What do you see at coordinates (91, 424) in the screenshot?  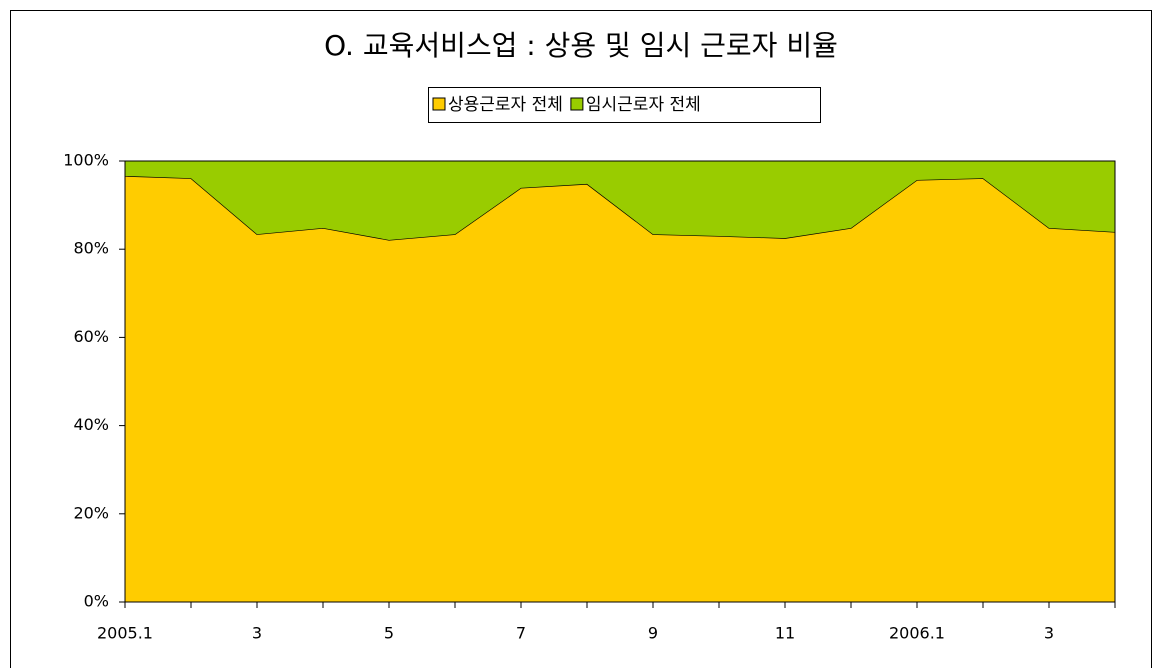 I see `y-tick-label: 40%` at bounding box center [91, 424].